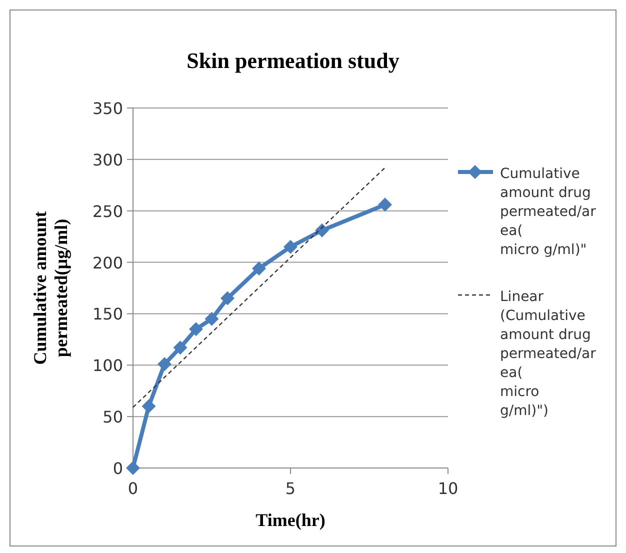 The image size is (626, 553). What do you see at coordinates (117, 468) in the screenshot?
I see `y-tick-label: 0` at bounding box center [117, 468].